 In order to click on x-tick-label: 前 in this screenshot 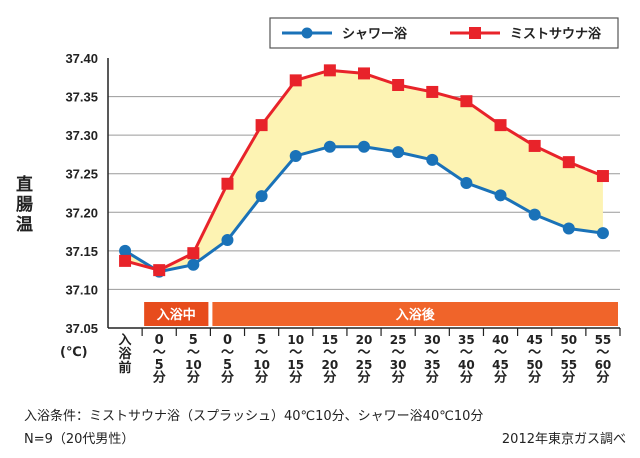, I will do `click(125, 368)`.